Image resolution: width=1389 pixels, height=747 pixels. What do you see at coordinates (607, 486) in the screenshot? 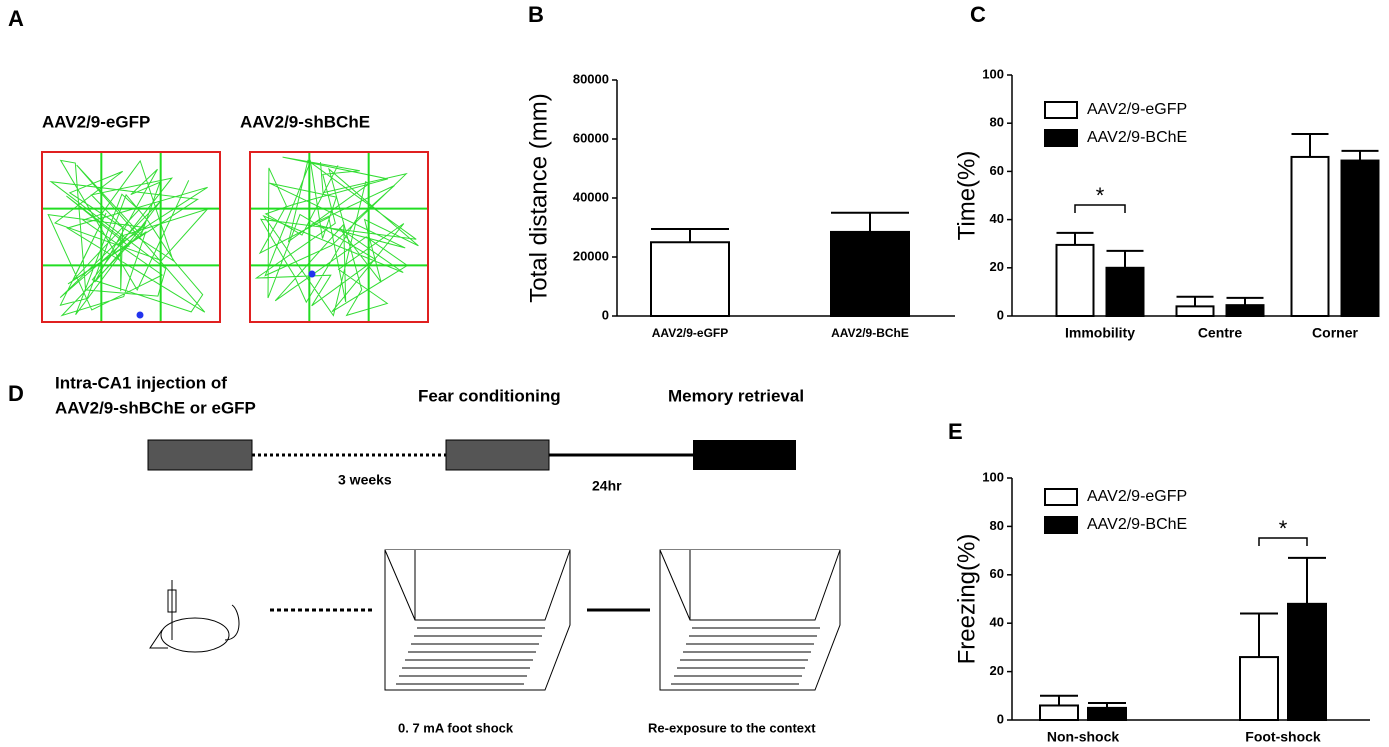
I see `interval-label: 24hr` at bounding box center [607, 486].